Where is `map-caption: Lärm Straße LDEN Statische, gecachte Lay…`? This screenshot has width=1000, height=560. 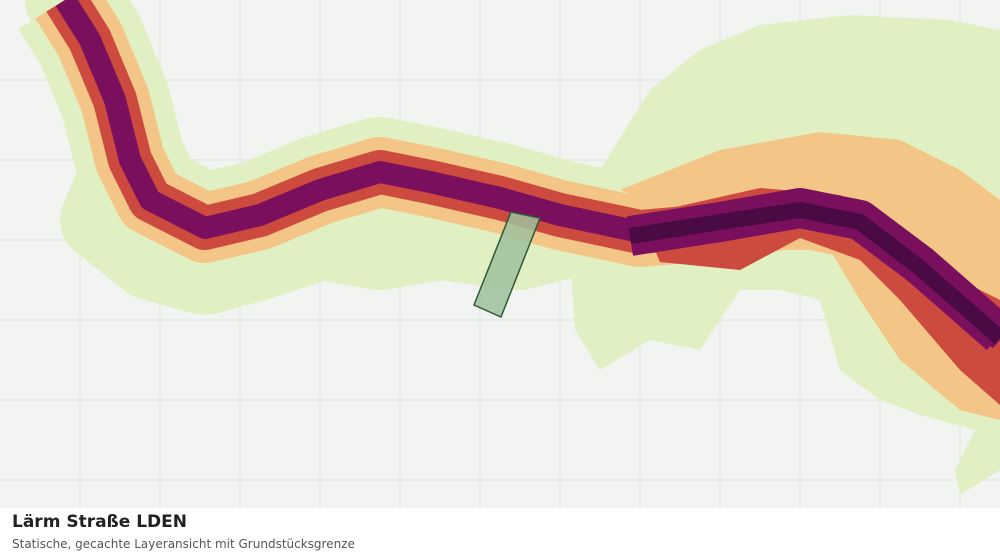 map-caption: Lärm Straße LDEN Statische, gecachte Lay… is located at coordinates (183, 531).